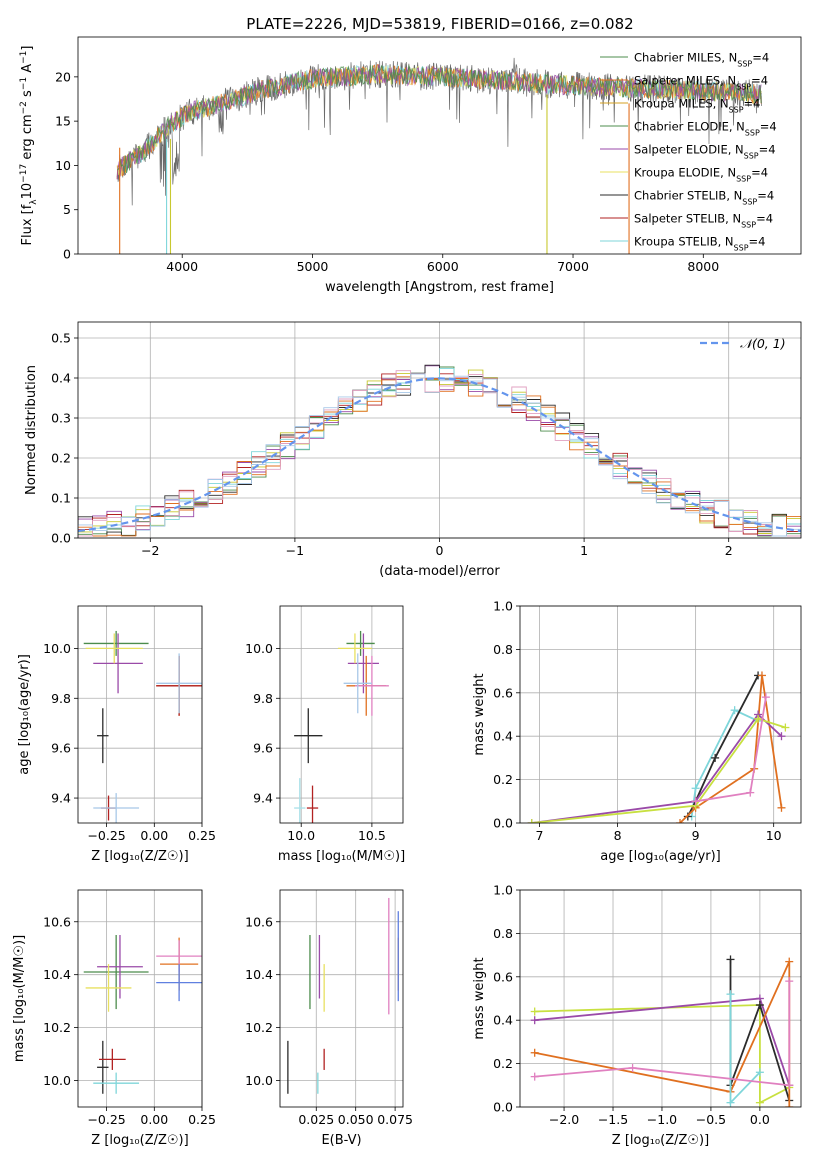 The height and width of the screenshot is (1170, 819). I want to click on label-part: 10, so click(27, 191).